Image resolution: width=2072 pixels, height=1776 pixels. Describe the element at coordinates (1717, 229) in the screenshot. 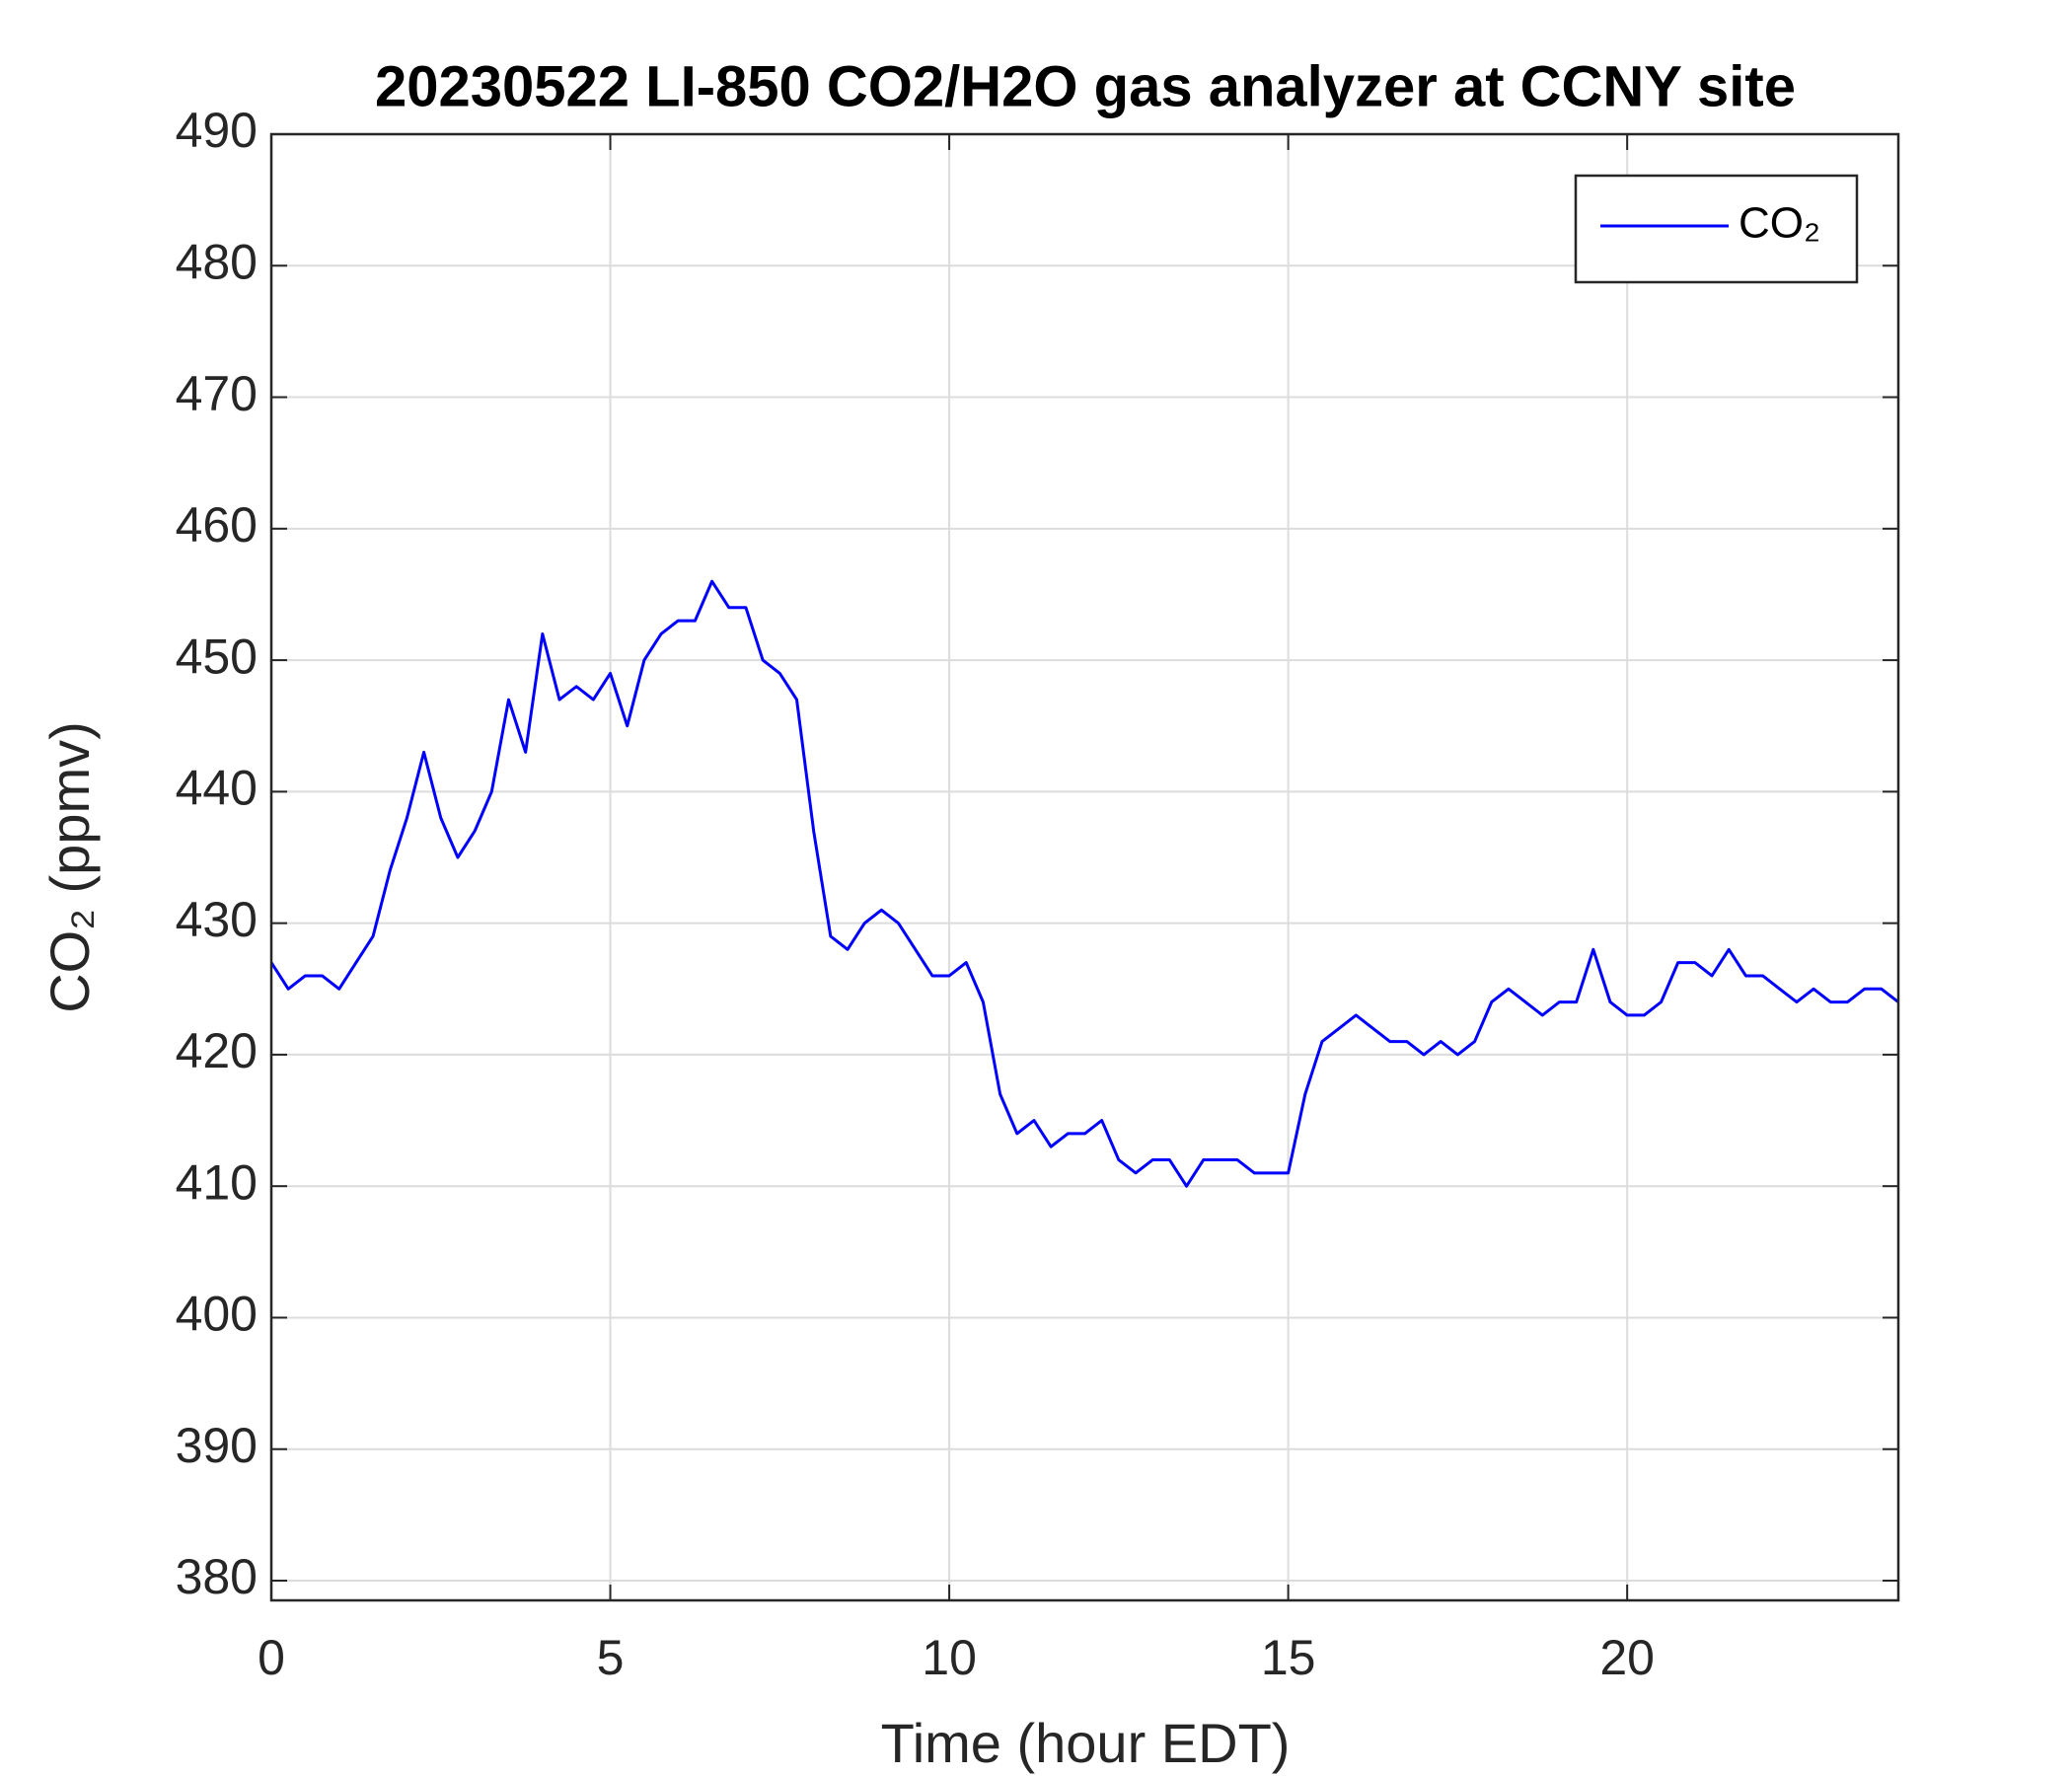

I see `legend-box` at that location.